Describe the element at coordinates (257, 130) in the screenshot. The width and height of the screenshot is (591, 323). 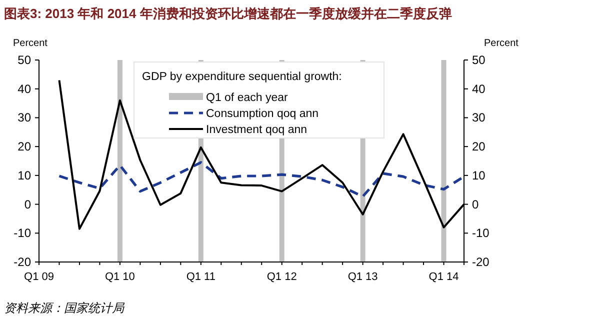
I see `legend-label: Investment qoq ann` at that location.